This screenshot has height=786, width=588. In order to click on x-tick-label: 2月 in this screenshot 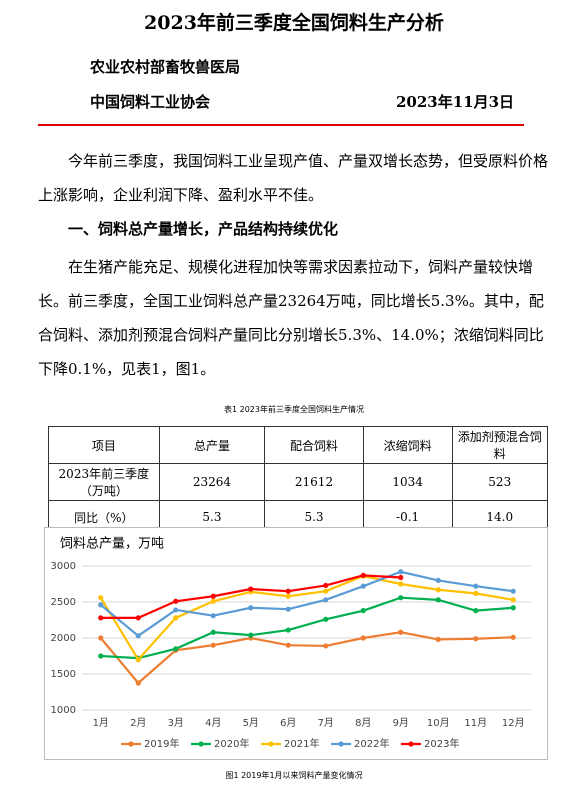, I will do `click(138, 723)`.